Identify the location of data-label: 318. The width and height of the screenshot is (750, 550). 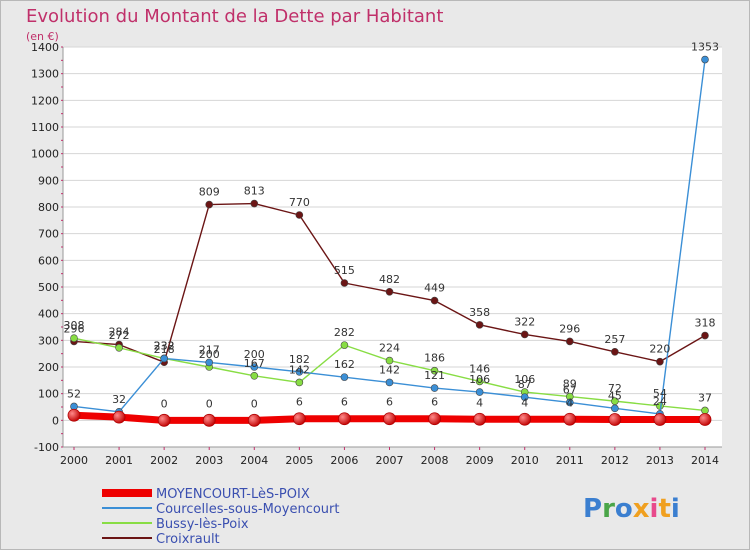
(705, 323).